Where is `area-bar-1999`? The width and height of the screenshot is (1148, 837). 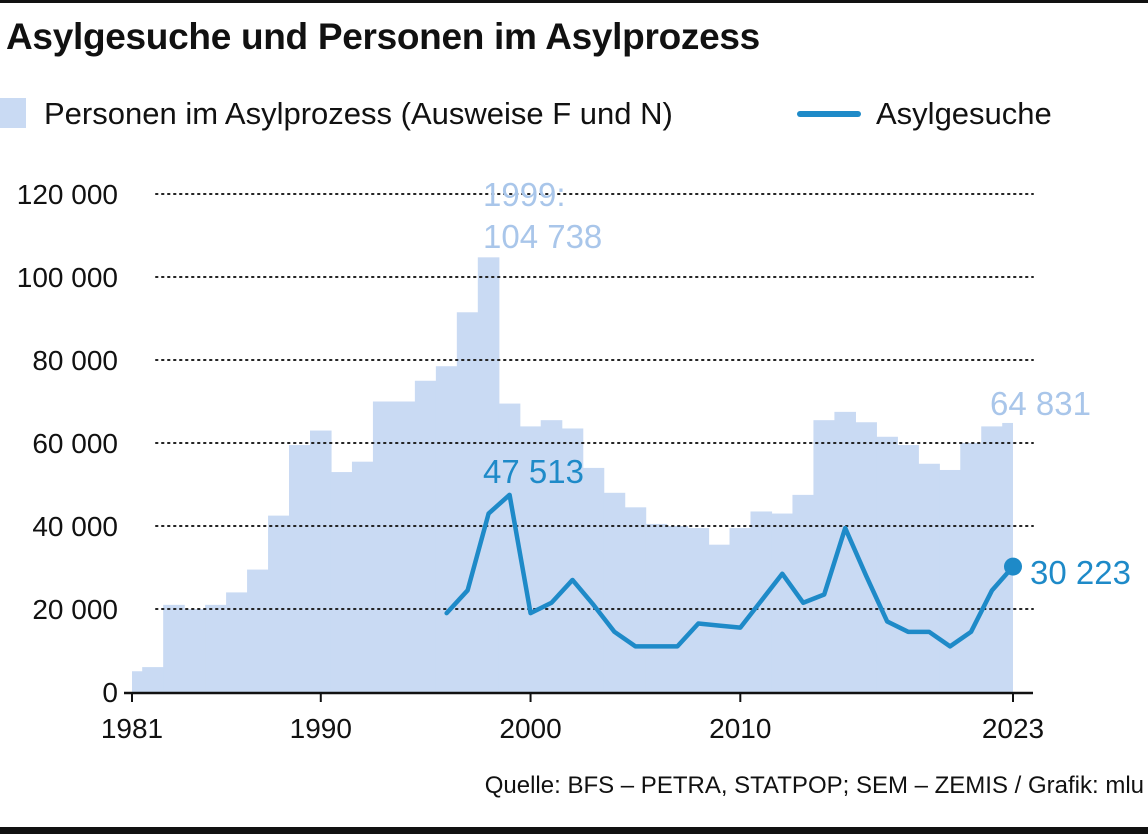 area-bar-1999 is located at coordinates (509, 547).